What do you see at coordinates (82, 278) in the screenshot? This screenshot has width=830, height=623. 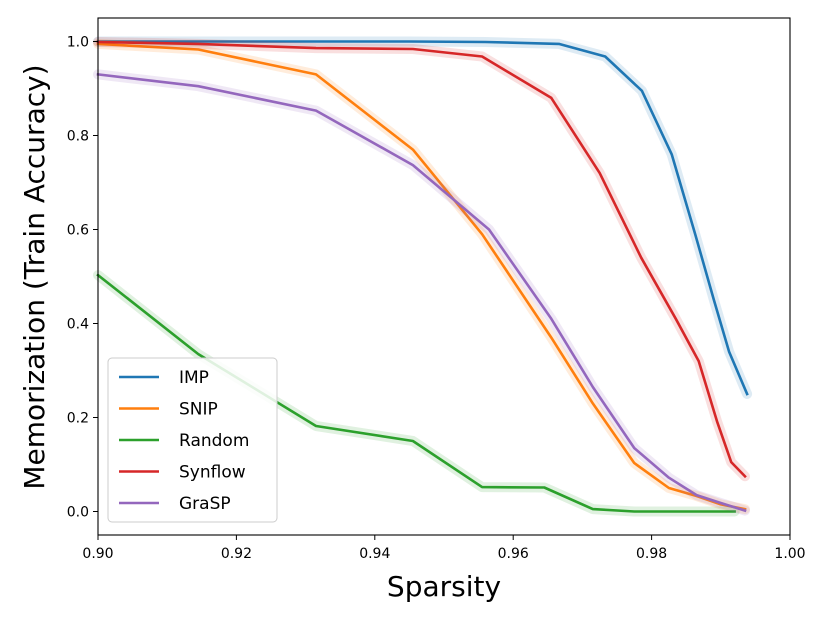 I see `y-axis: 0.0 0.2 0.4 0.6 0.8 1.0` at bounding box center [82, 278].